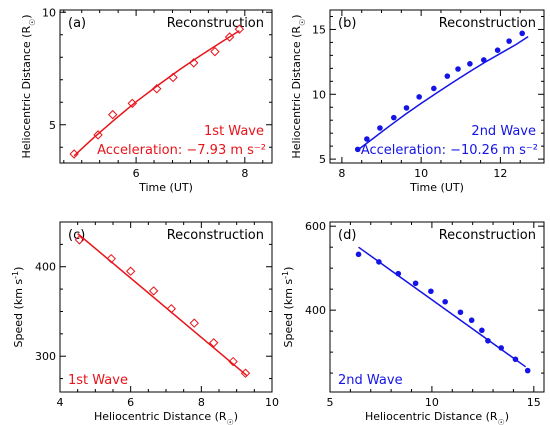 The width and height of the screenshot is (550, 425). I want to click on acceleration-annotation: Acceleration: −10.26 m s⁻², so click(449, 150).